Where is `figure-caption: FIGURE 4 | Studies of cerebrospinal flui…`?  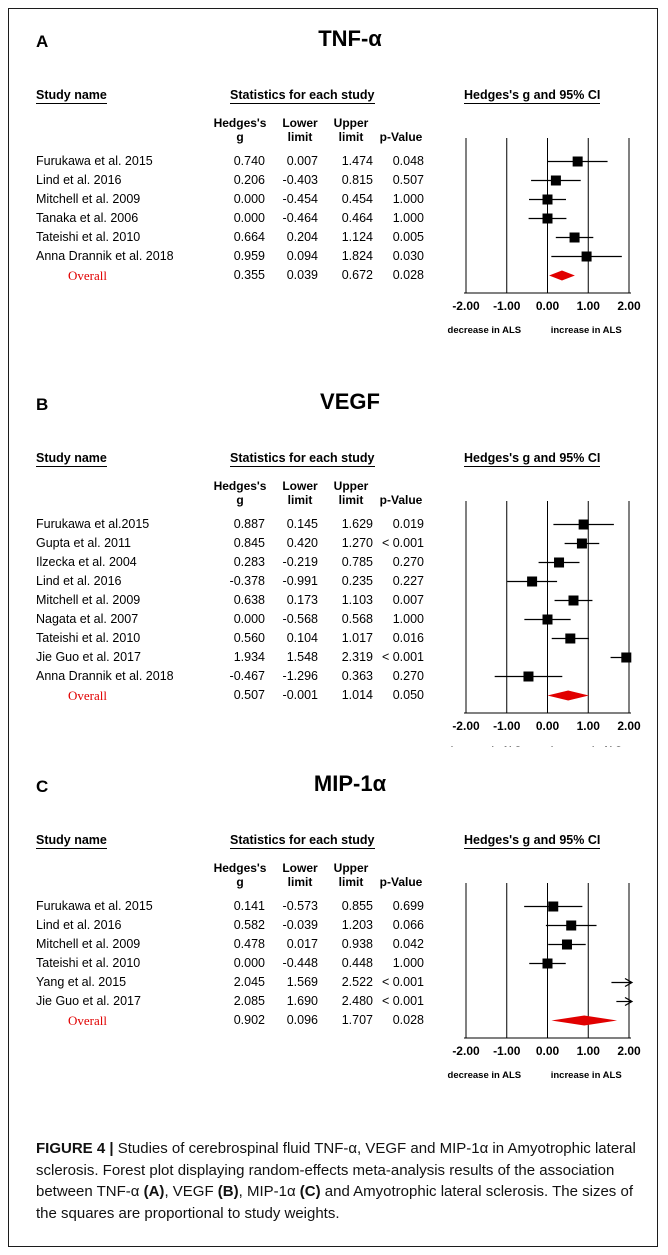
figure-caption: FIGURE 4 | Studies of cerebrospinal flui… is located at coordinates (336, 1181).